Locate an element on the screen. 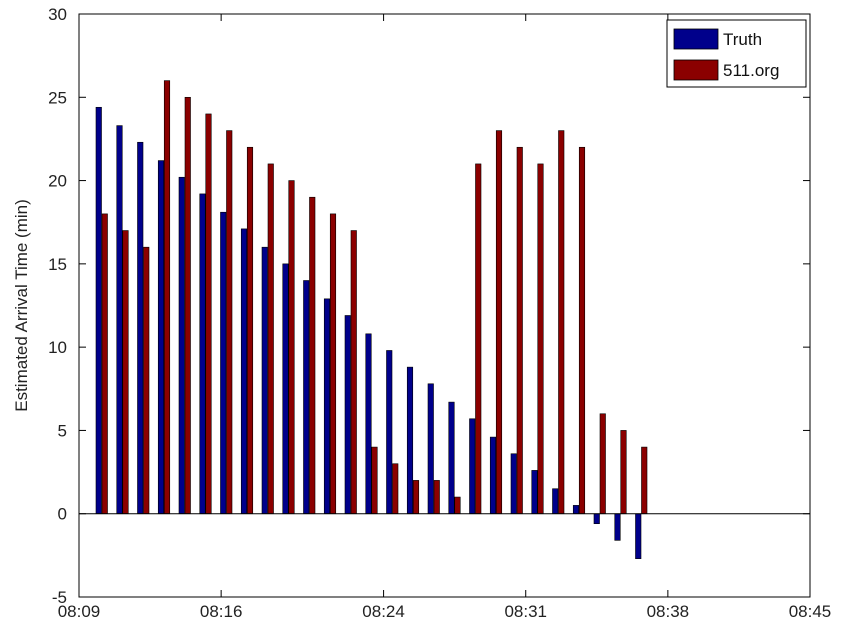 The width and height of the screenshot is (842, 630). y-axis-label: Estimated Arrival Time (min) is located at coordinates (21, 305).